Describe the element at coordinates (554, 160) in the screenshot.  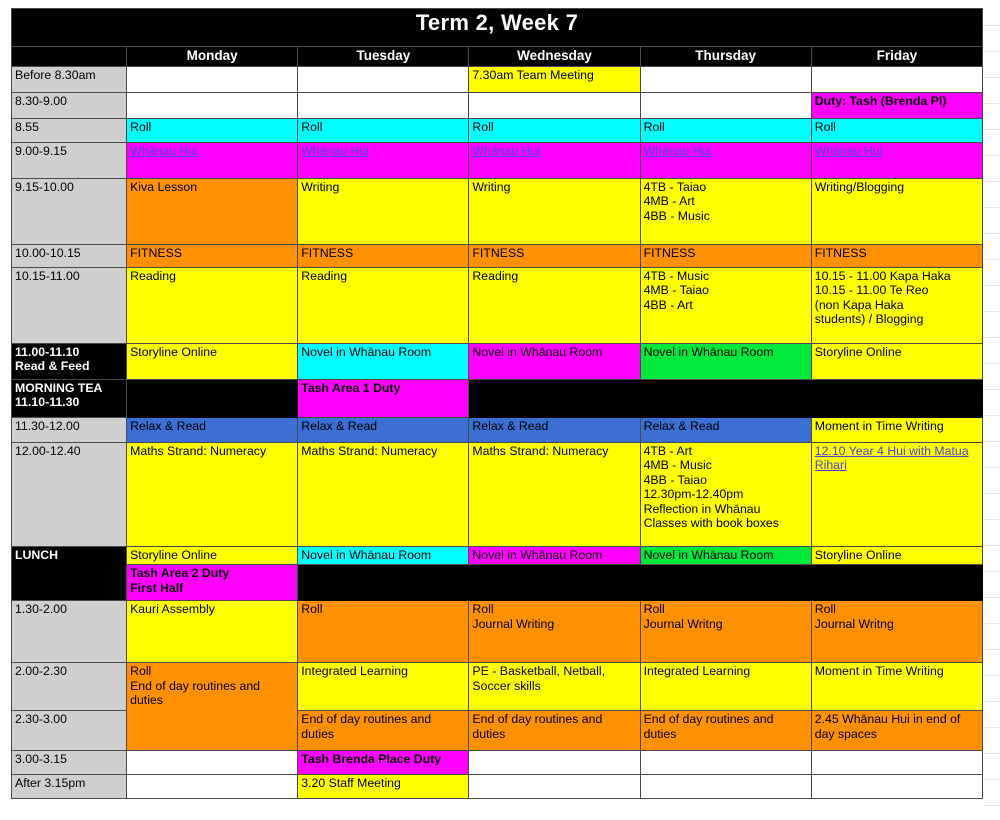
I see `cell-wed: Whānau Hui` at that location.